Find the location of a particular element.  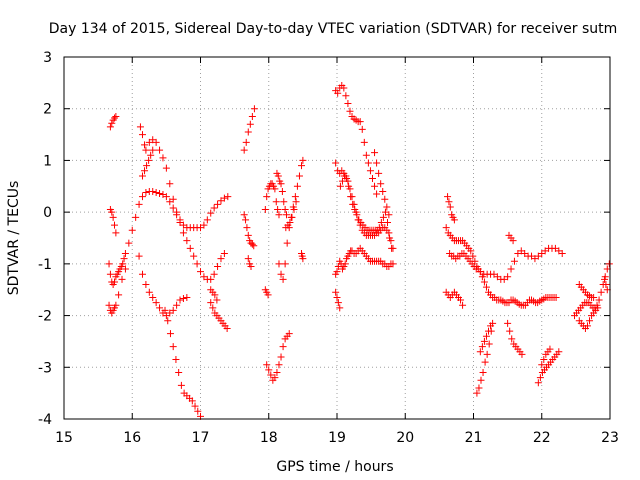

x-tick-label: 16 is located at coordinates (132, 438).